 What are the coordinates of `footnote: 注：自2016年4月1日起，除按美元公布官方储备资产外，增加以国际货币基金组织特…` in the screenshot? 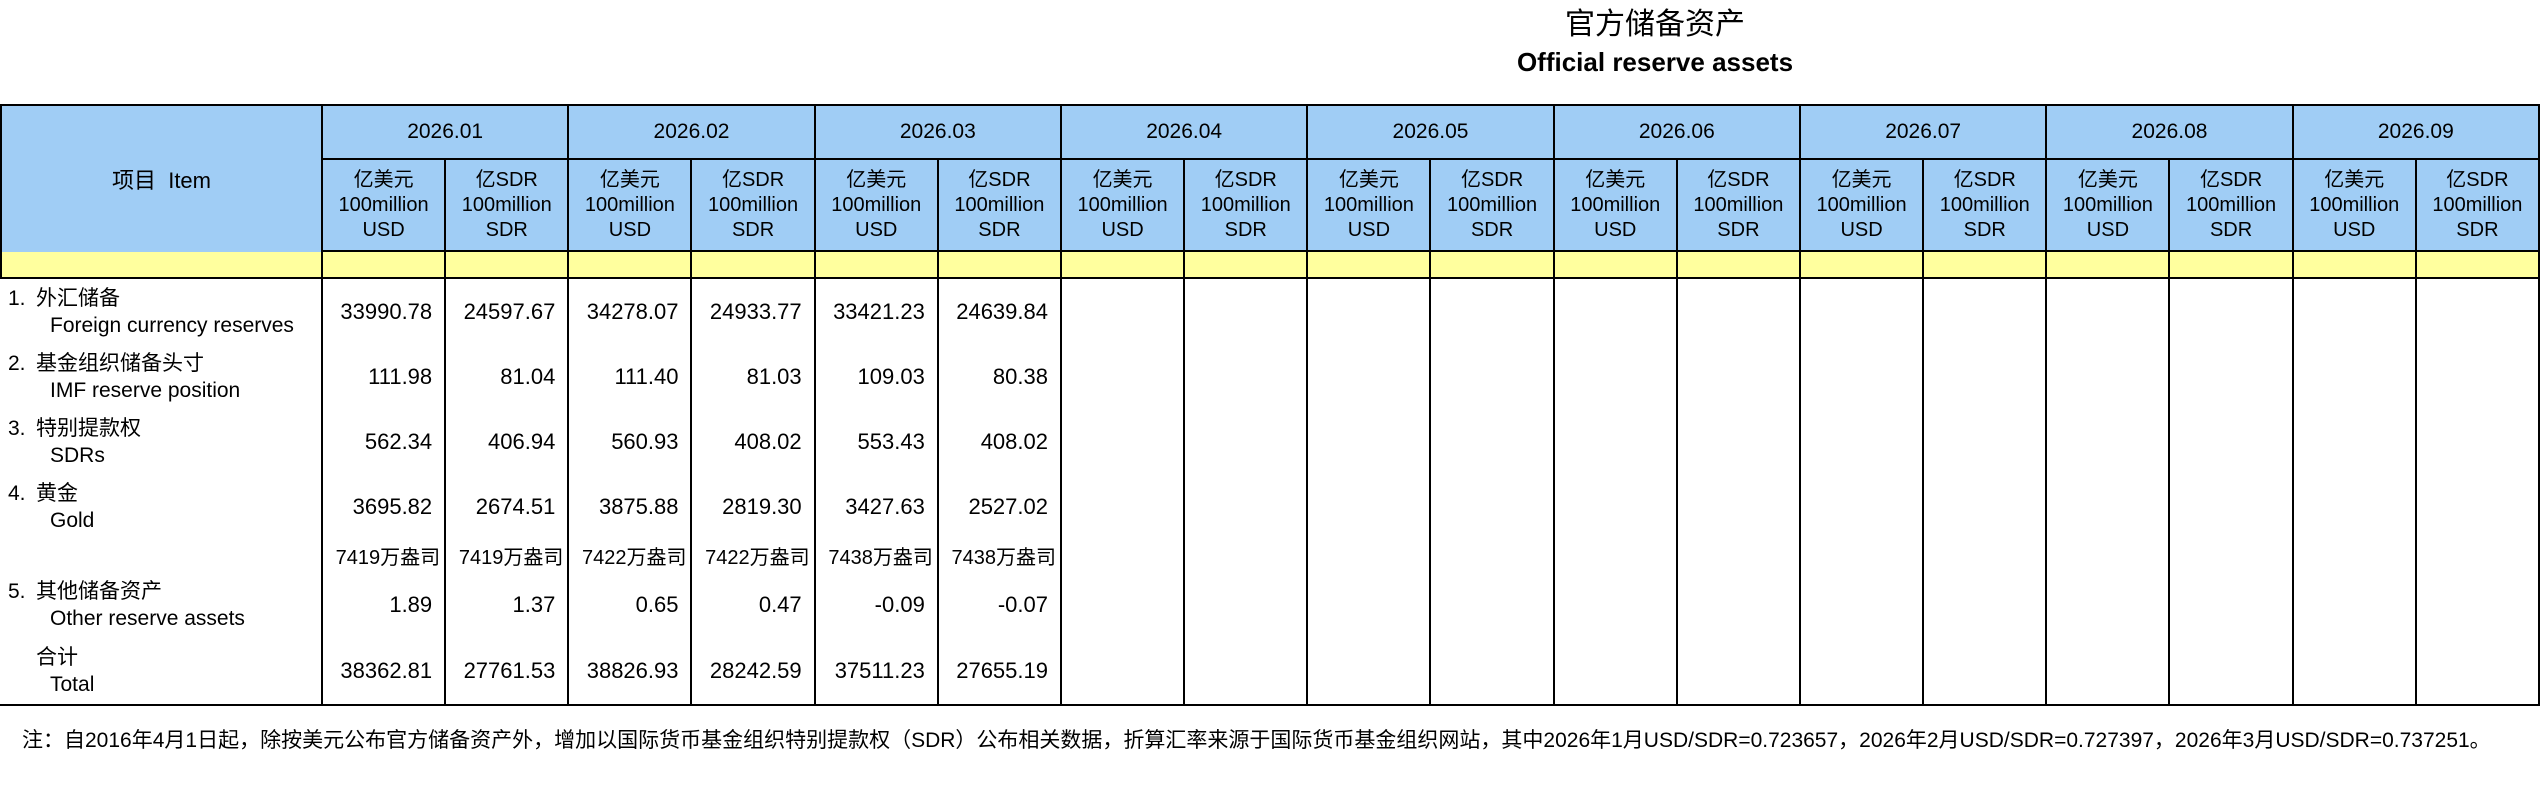 It's located at (1256, 740).